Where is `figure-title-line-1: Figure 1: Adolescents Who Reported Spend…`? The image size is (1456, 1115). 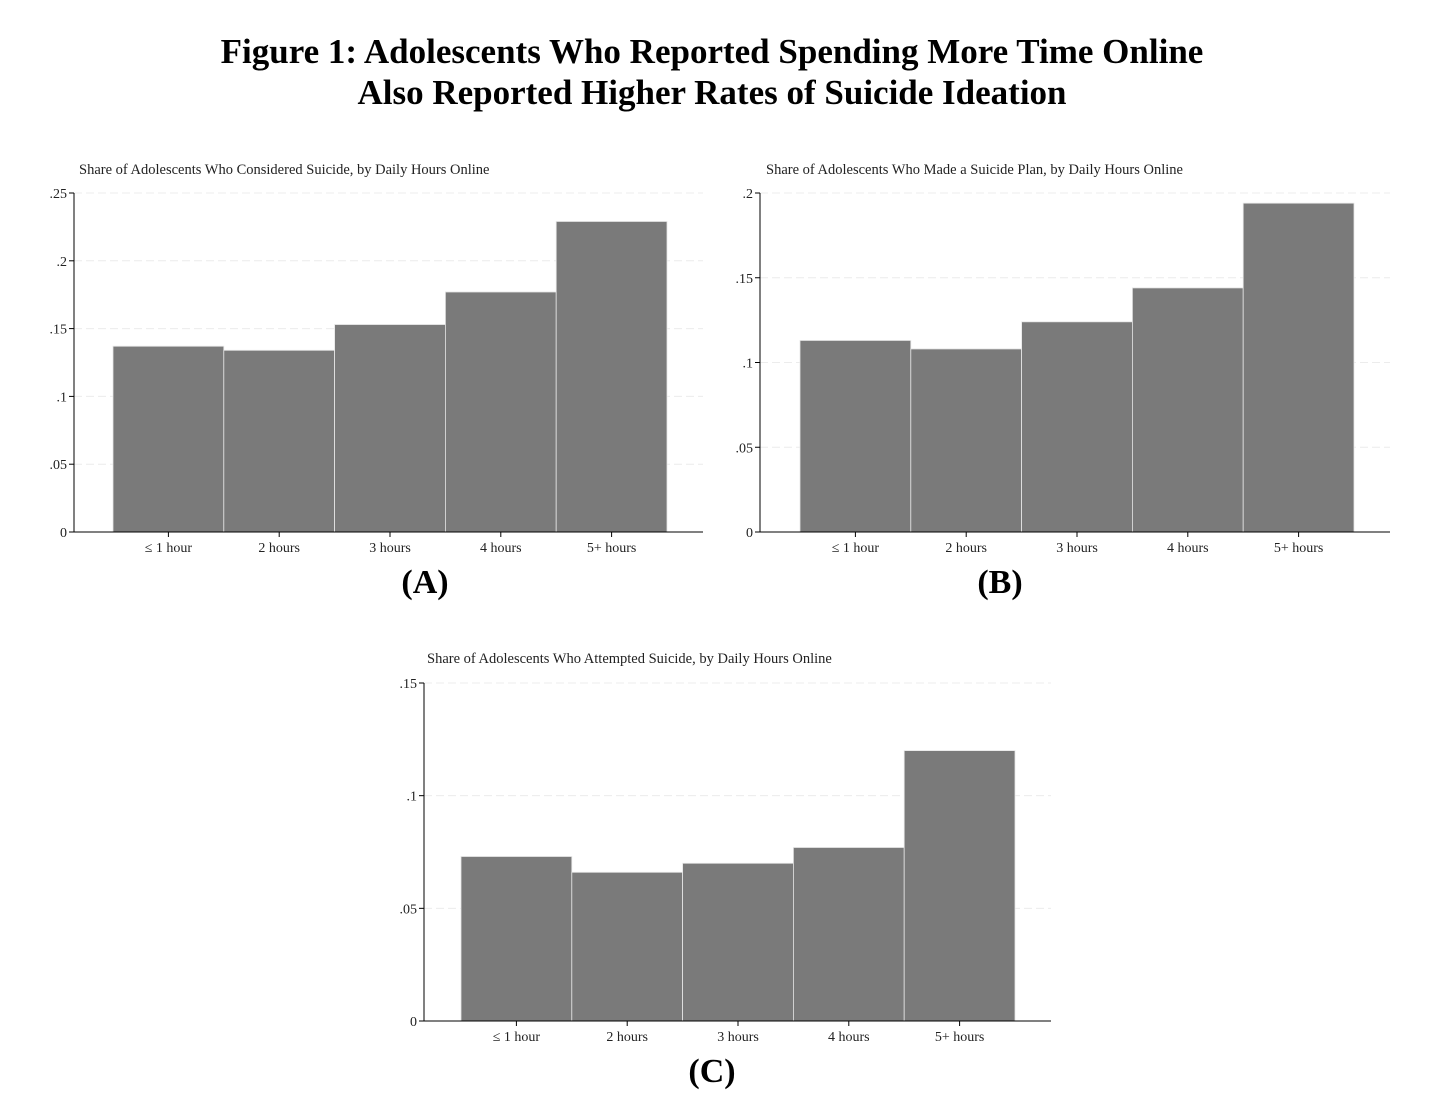
figure-title-line-1: Figure 1: Adolescents Who Reported Spend… is located at coordinates (712, 51).